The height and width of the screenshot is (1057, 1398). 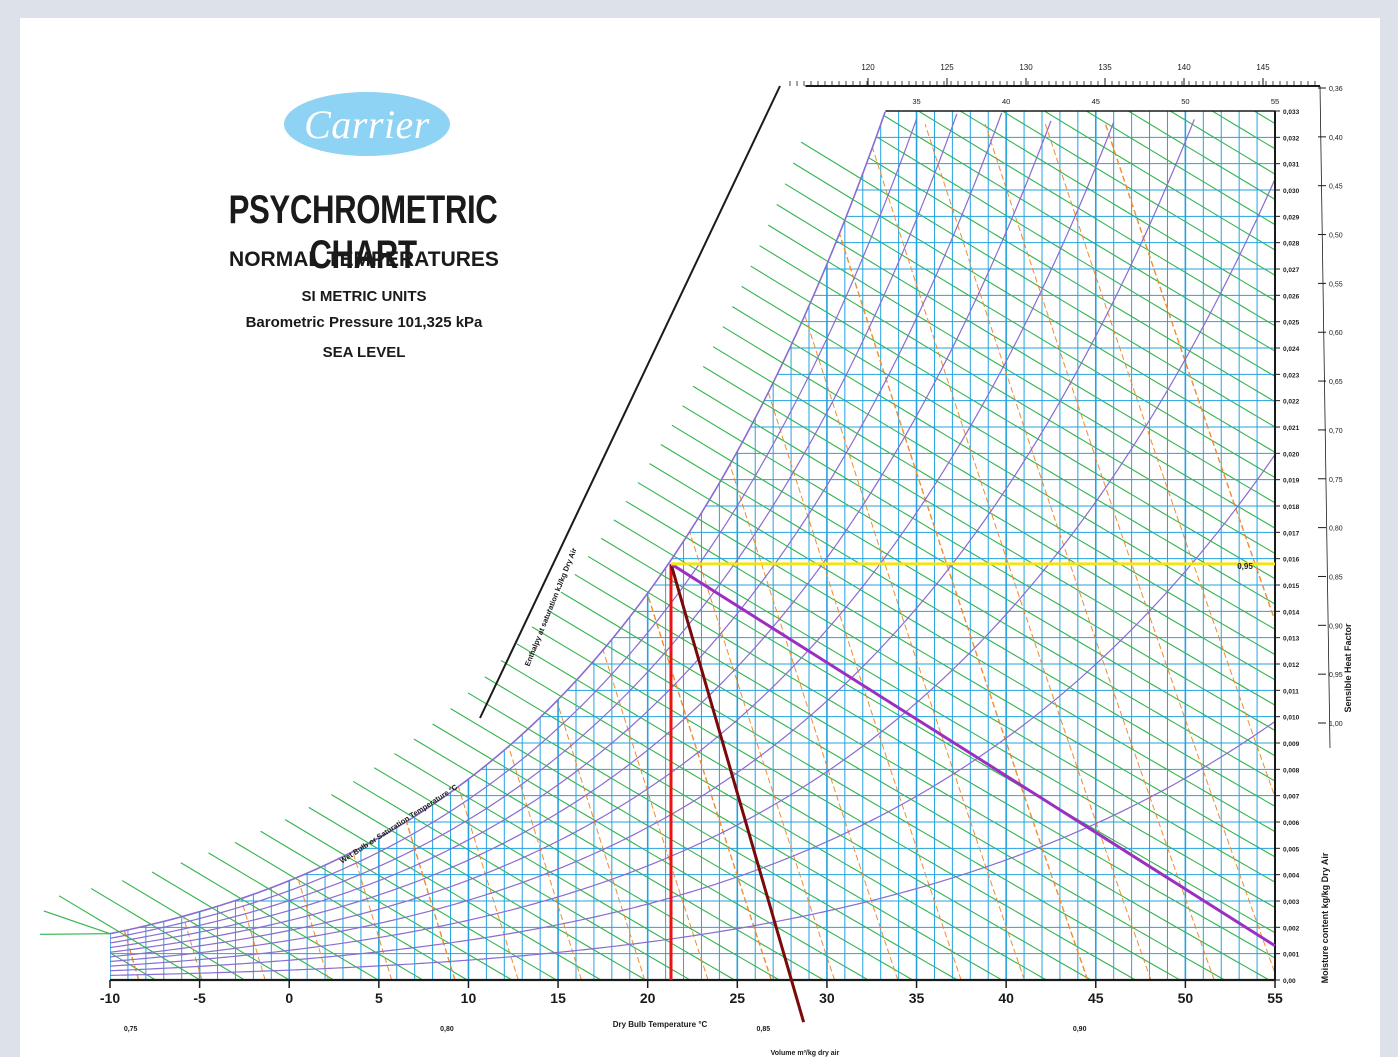 I want to click on y-tick-label: 0,028, so click(x=1291, y=244).